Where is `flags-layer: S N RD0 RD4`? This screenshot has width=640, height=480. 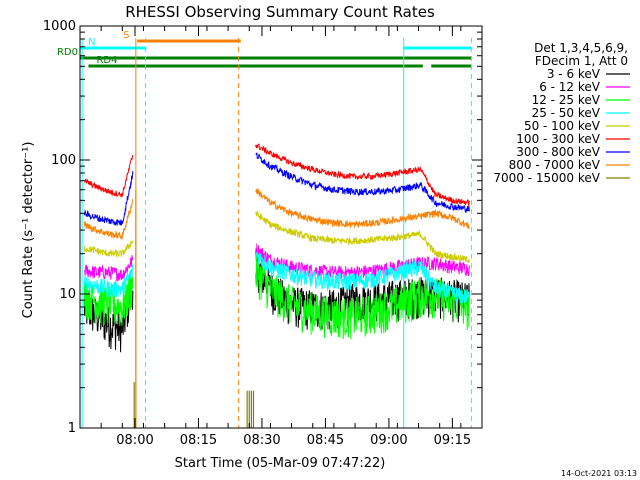
flags-layer: S N RD0 RD4 is located at coordinates (264, 49).